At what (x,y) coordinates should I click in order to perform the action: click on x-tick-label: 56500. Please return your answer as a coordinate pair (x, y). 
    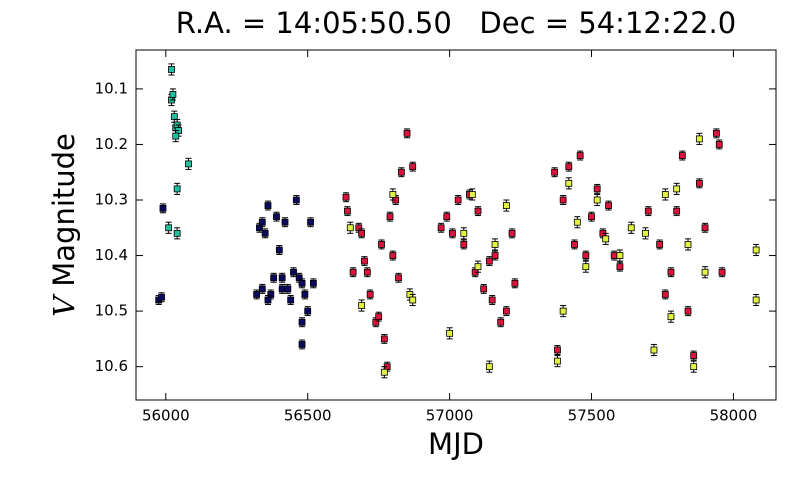
    Looking at the image, I should click on (308, 416).